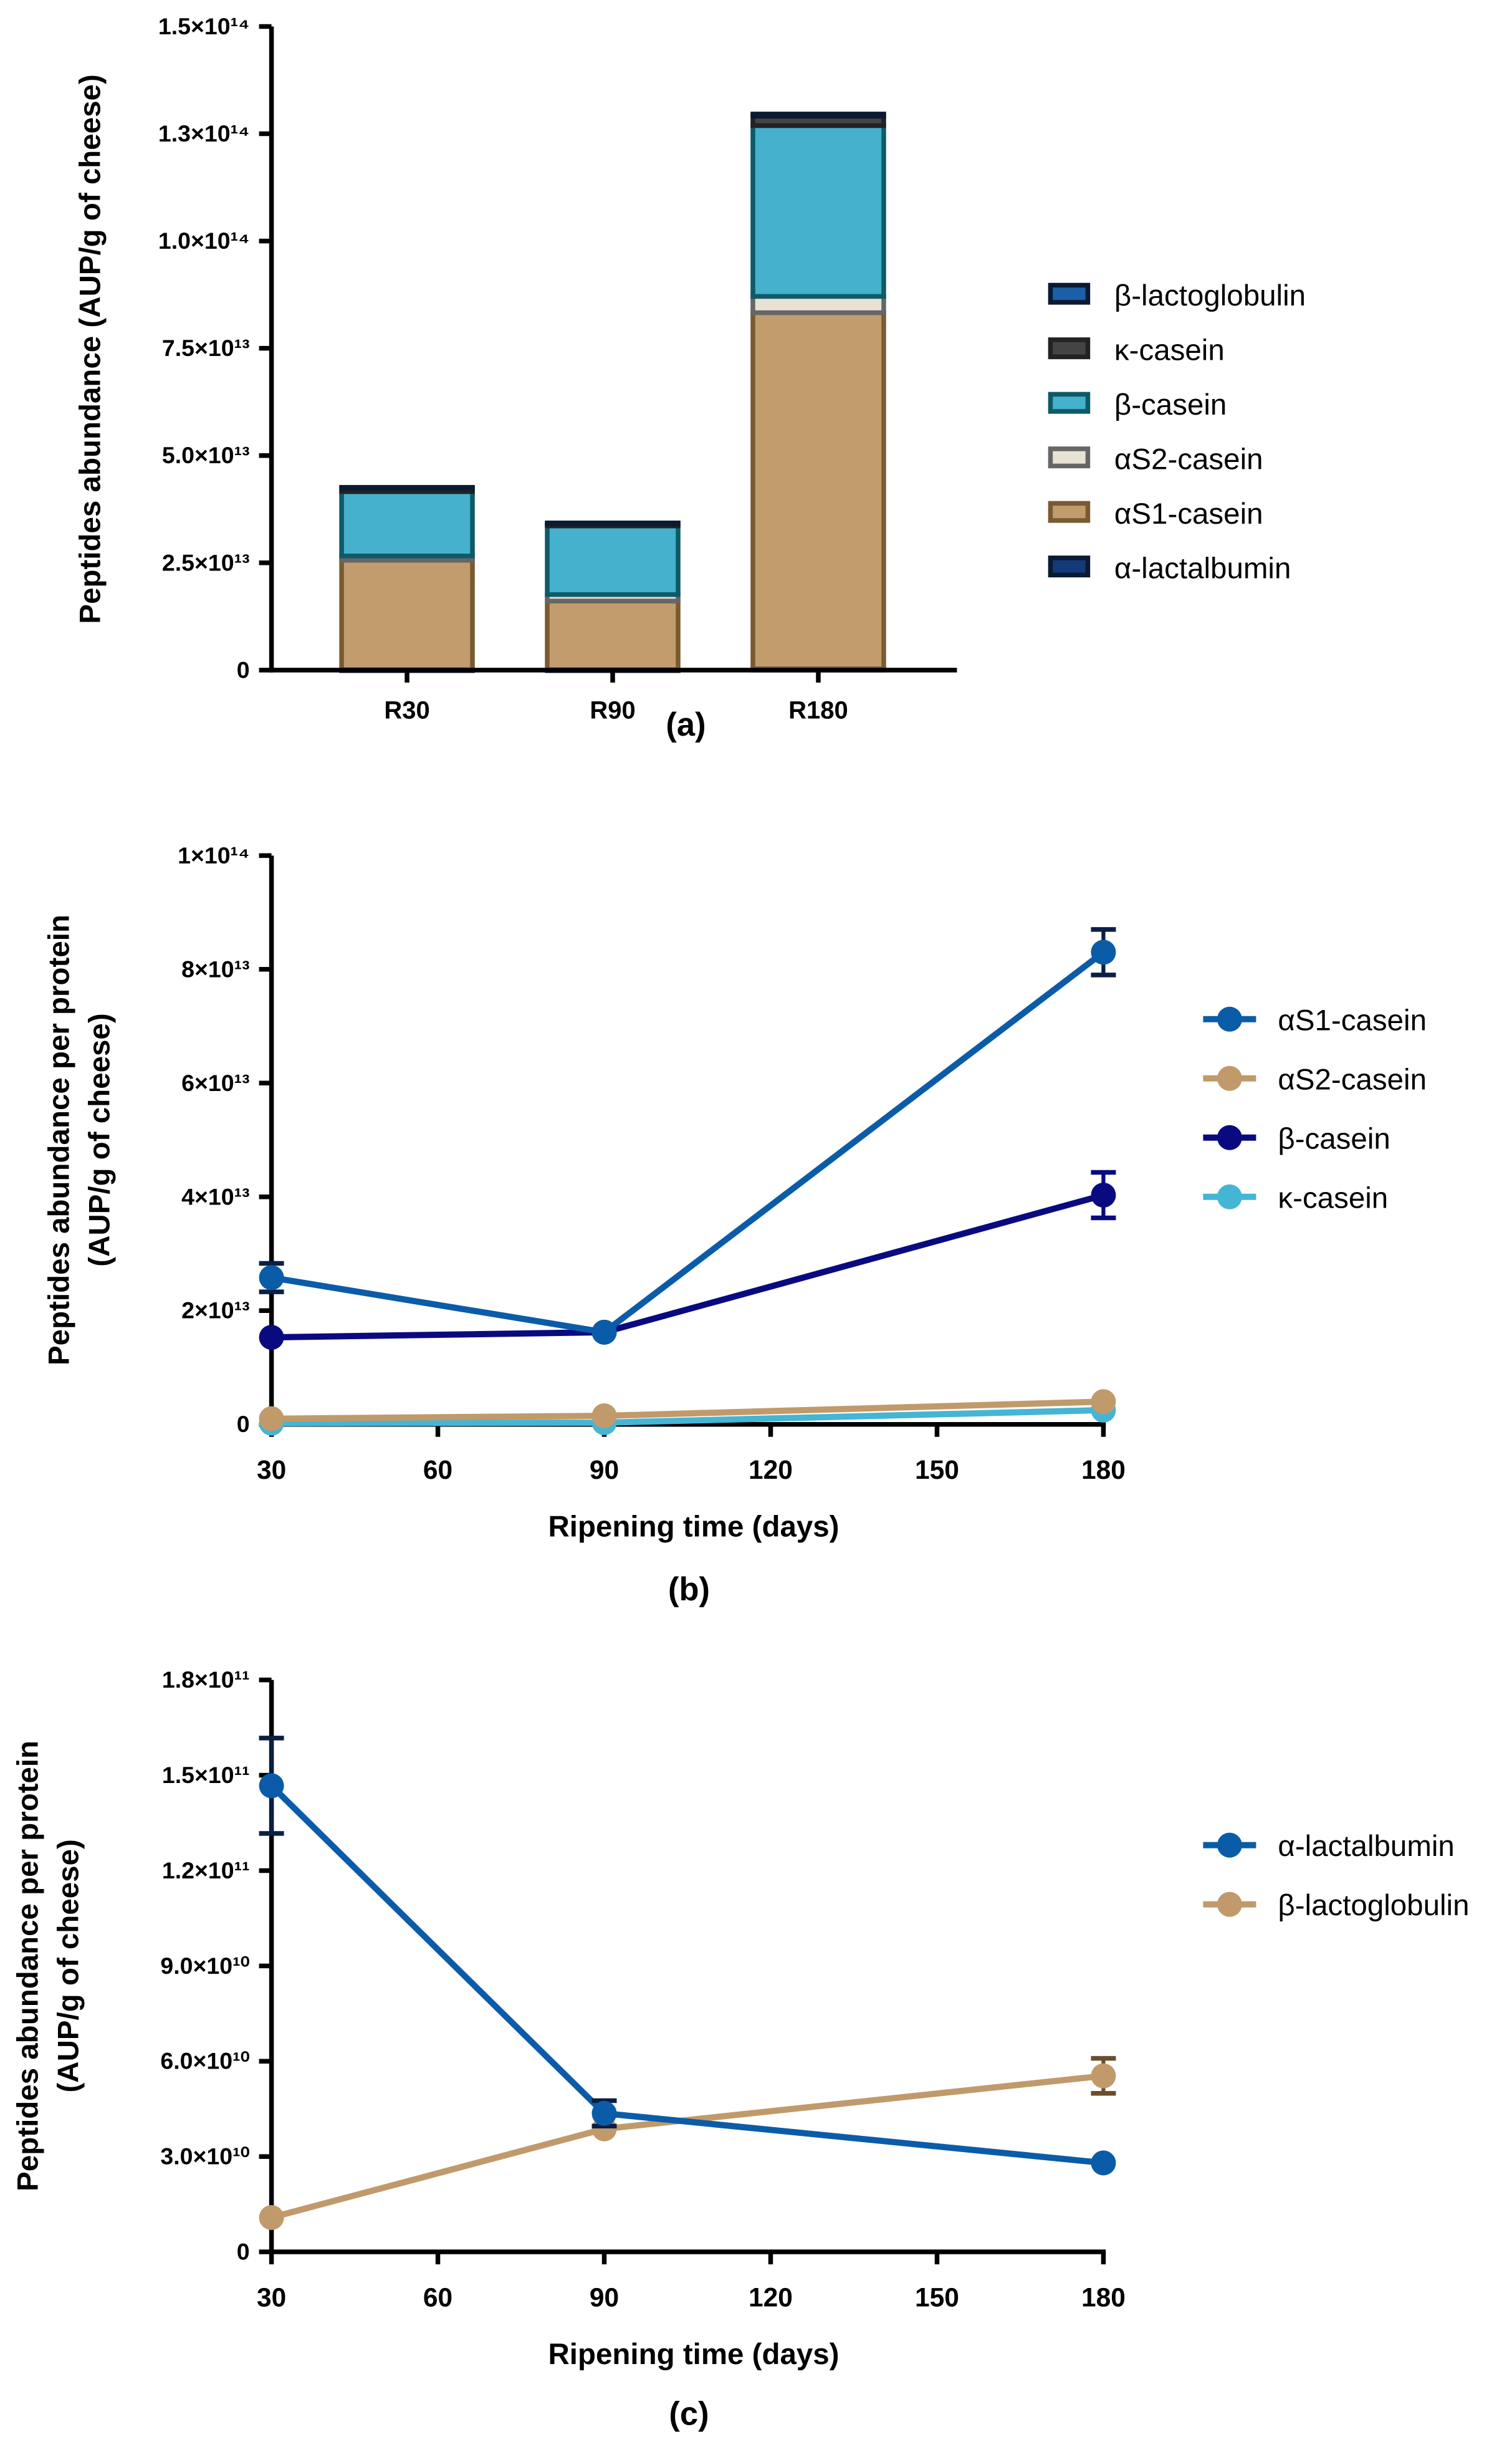 Image resolution: width=1512 pixels, height=2442 pixels. Describe the element at coordinates (689, 1590) in the screenshot. I see `panel-label: (b)` at that location.